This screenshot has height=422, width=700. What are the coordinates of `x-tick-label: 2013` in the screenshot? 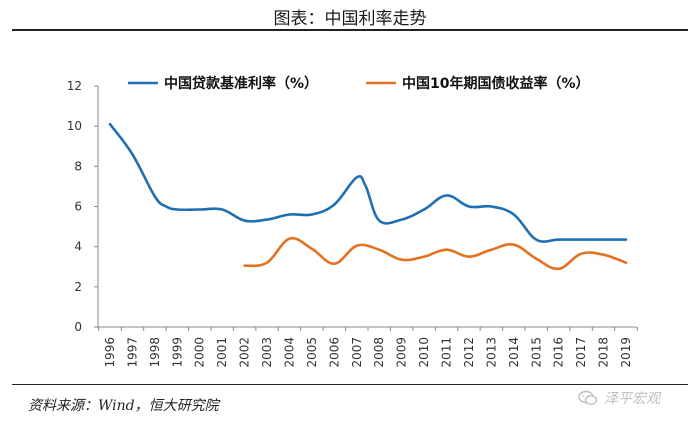 It's located at (491, 352).